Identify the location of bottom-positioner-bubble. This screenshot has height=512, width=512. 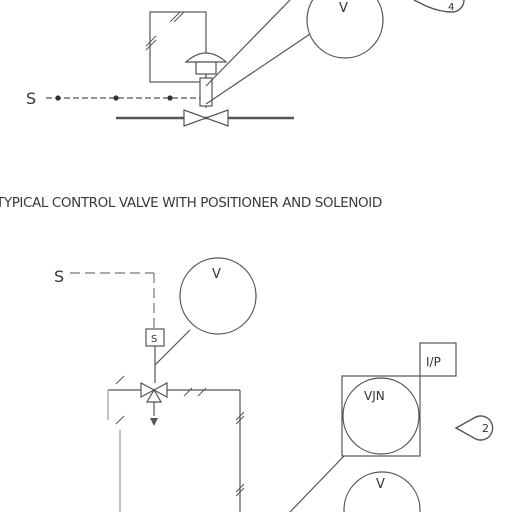
(381, 416).